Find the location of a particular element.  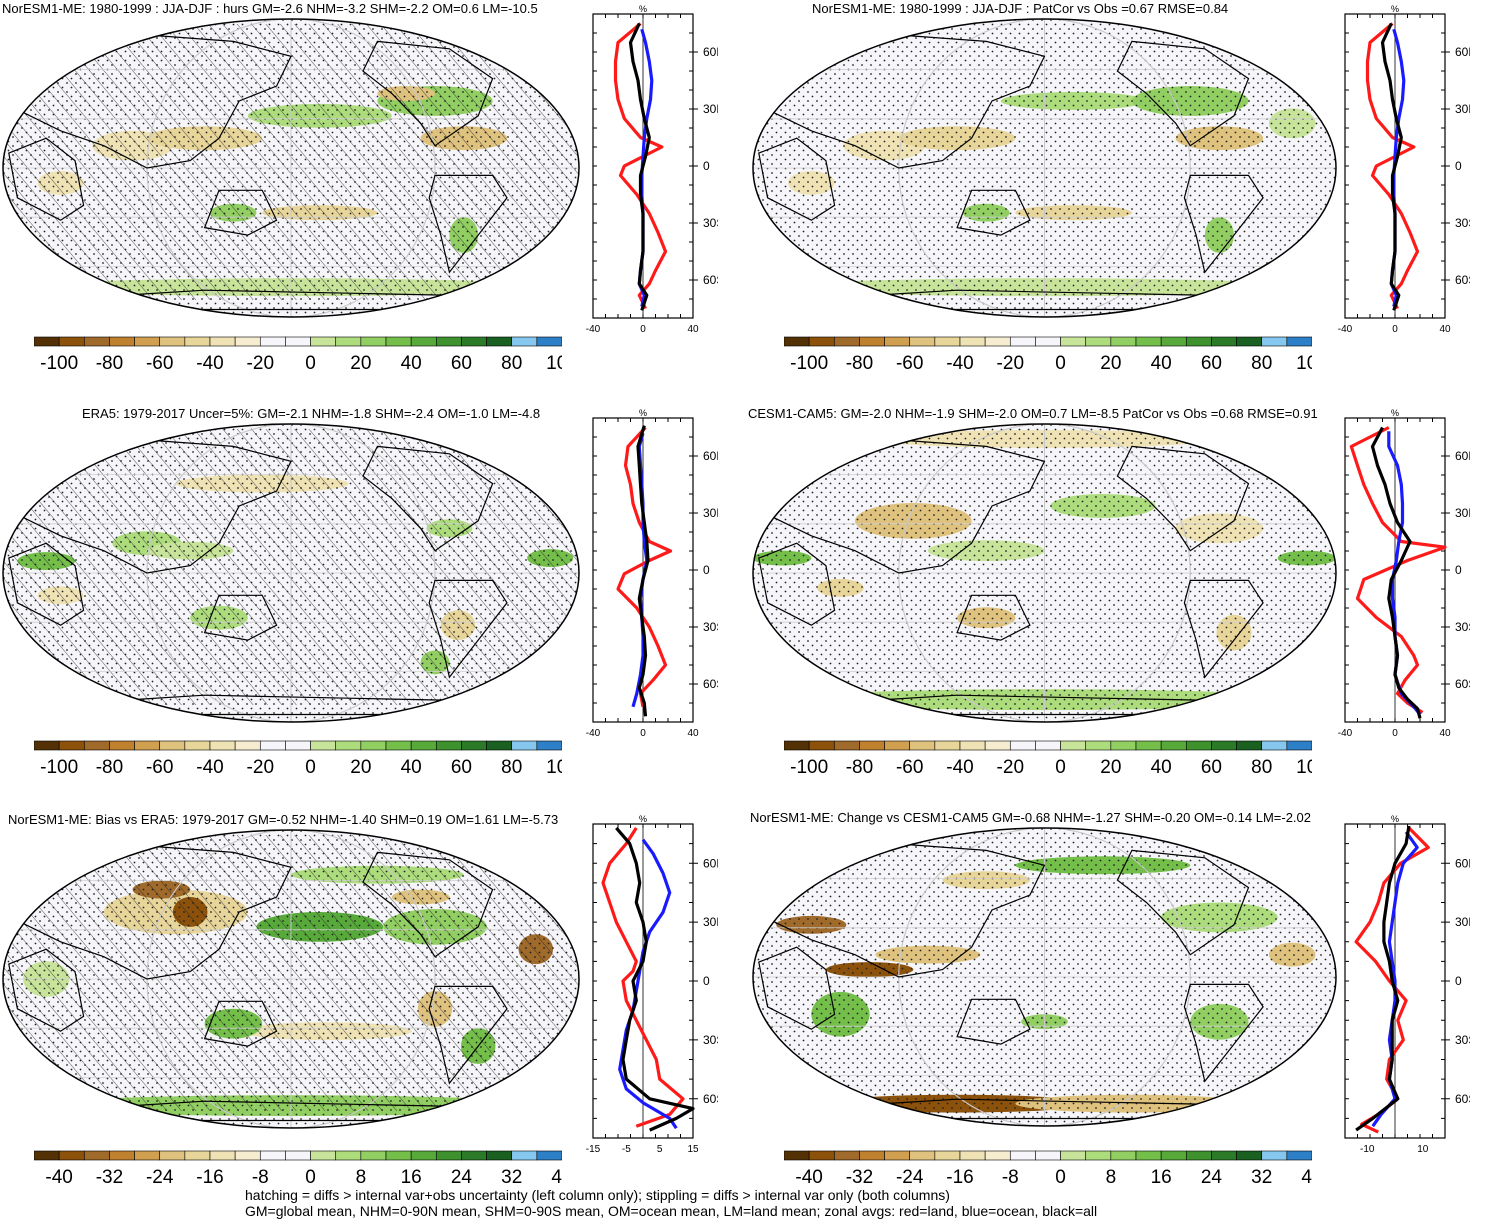

colorbar-label: 24 is located at coordinates (462, 1177).